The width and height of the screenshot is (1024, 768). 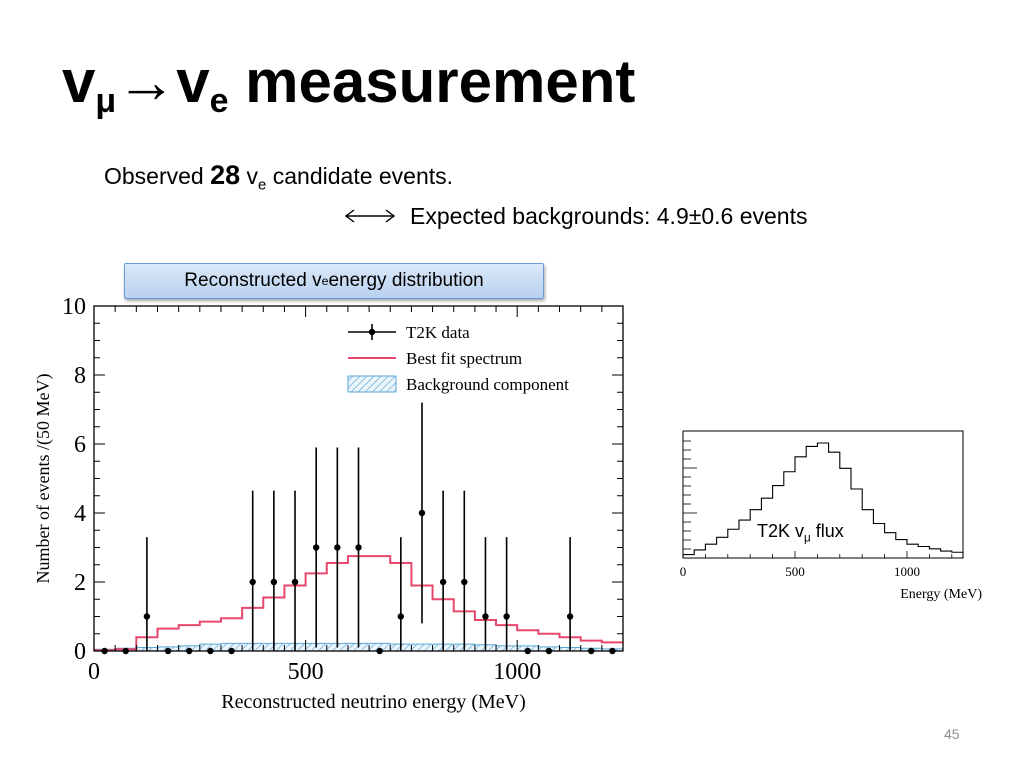 I want to click on flux-chart: 0 500 1000 Energy (MeV), so click(x=831, y=516).